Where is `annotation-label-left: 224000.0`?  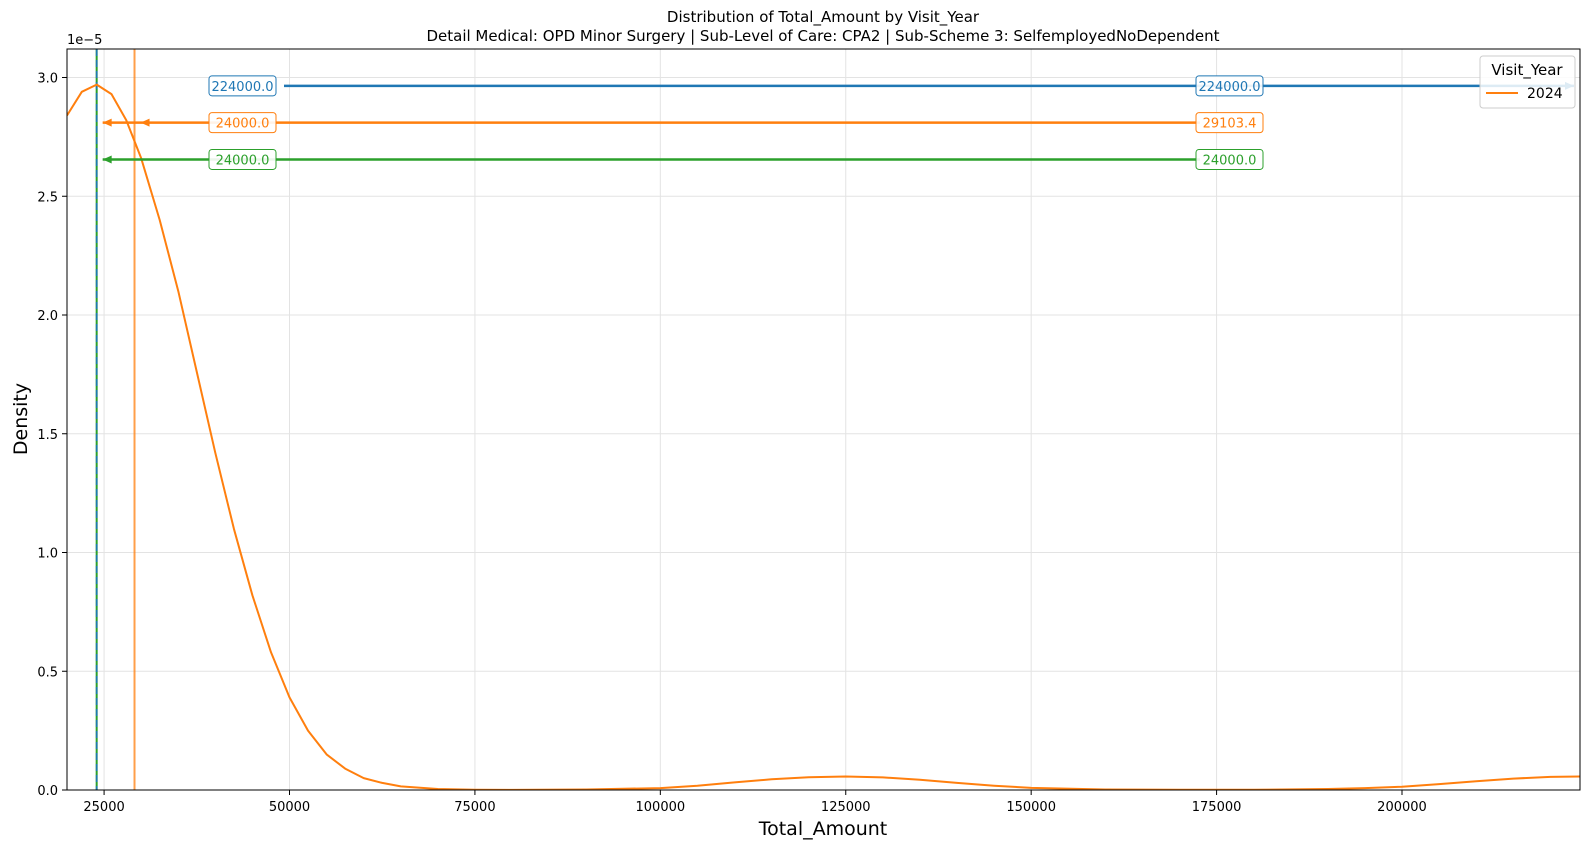 annotation-label-left: 224000.0 is located at coordinates (242, 87).